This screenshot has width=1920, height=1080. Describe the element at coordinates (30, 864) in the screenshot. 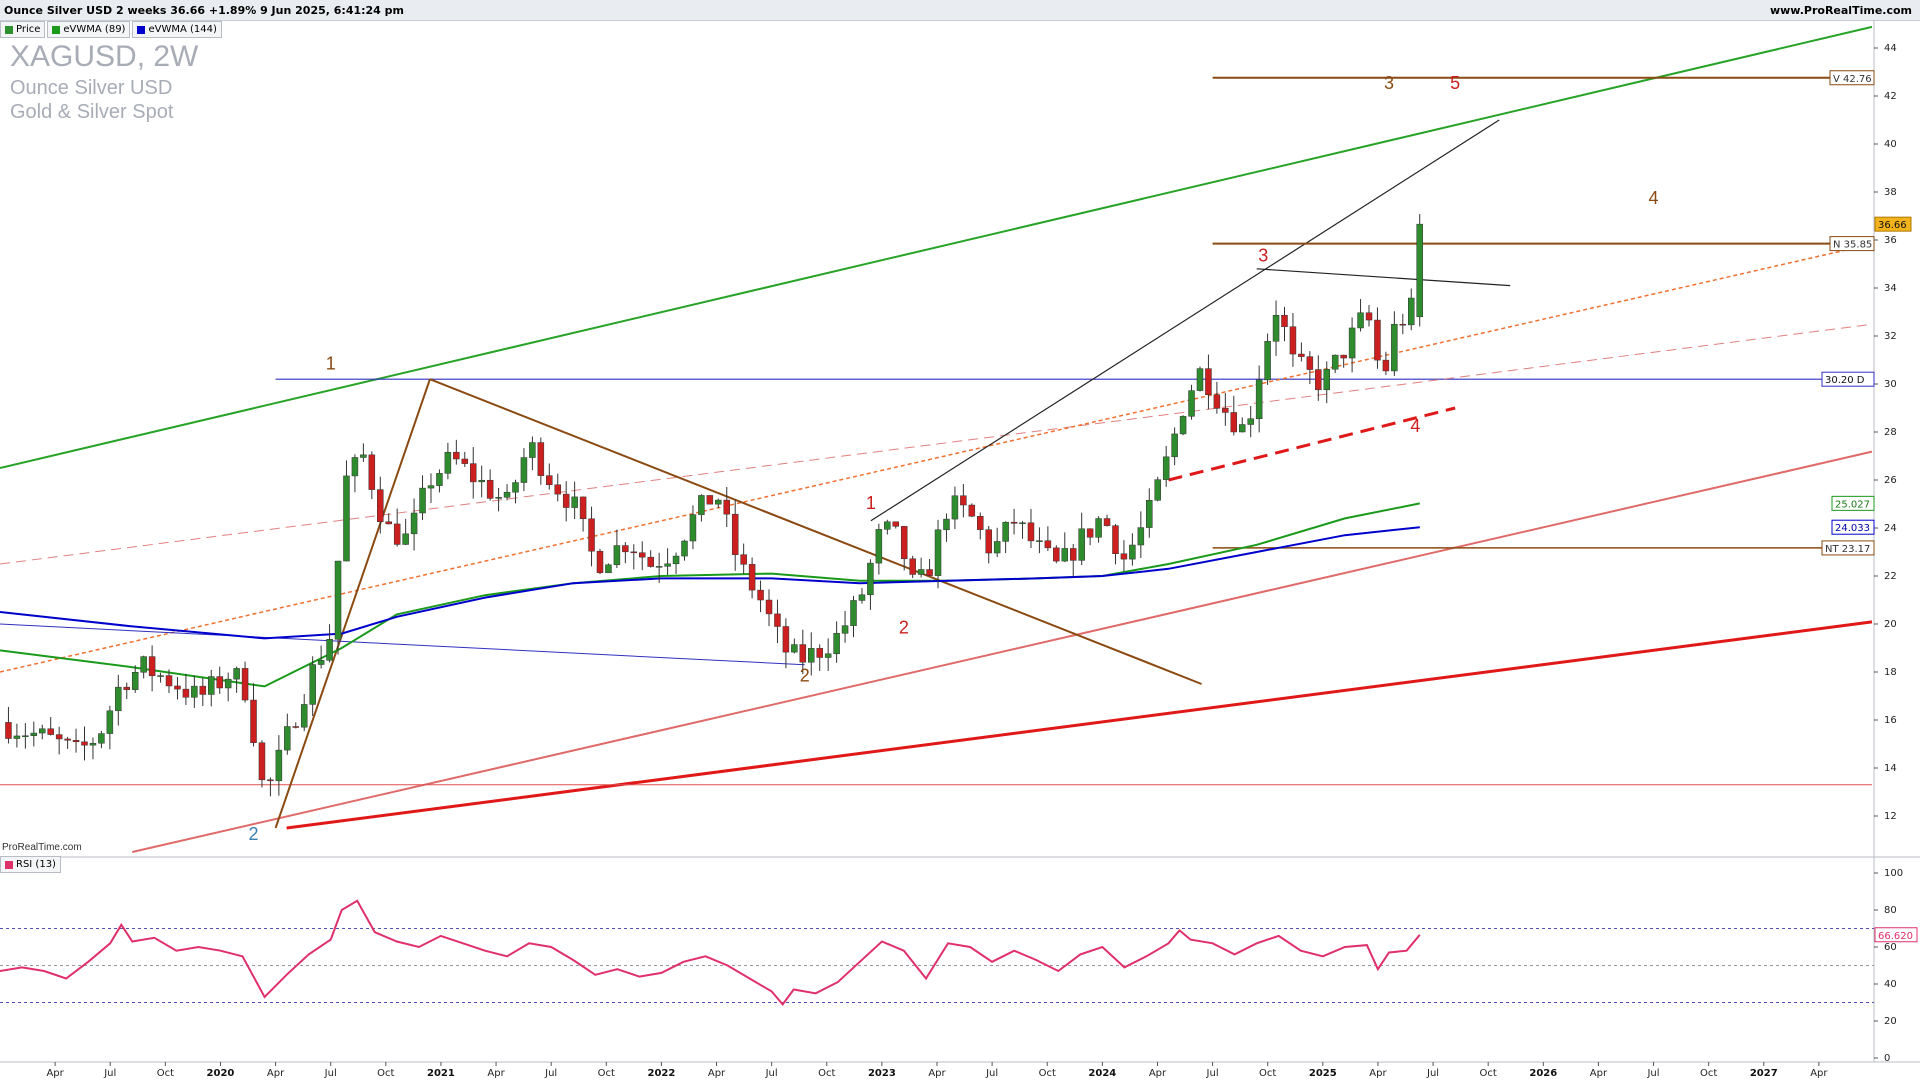

I see `legend-rsi: RSI (13)` at that location.